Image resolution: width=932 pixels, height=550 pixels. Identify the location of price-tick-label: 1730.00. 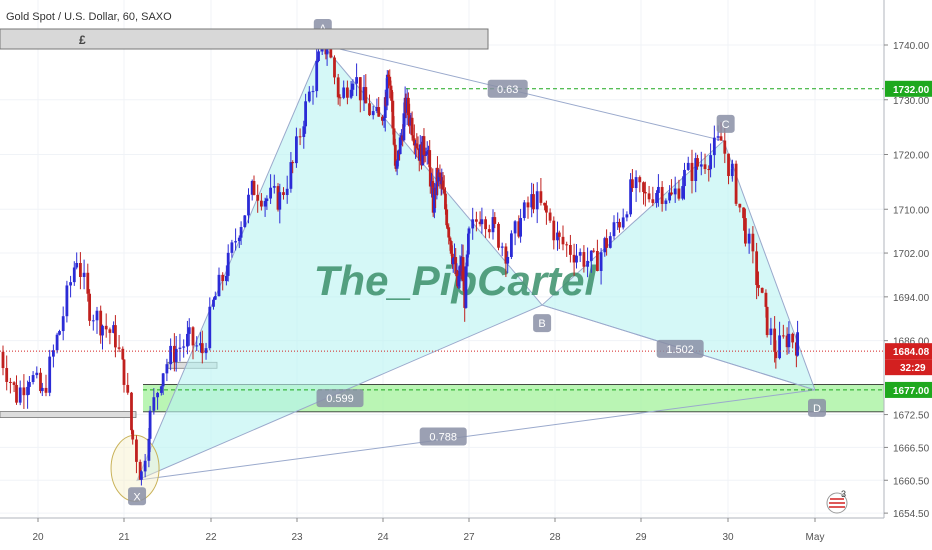
(911, 101).